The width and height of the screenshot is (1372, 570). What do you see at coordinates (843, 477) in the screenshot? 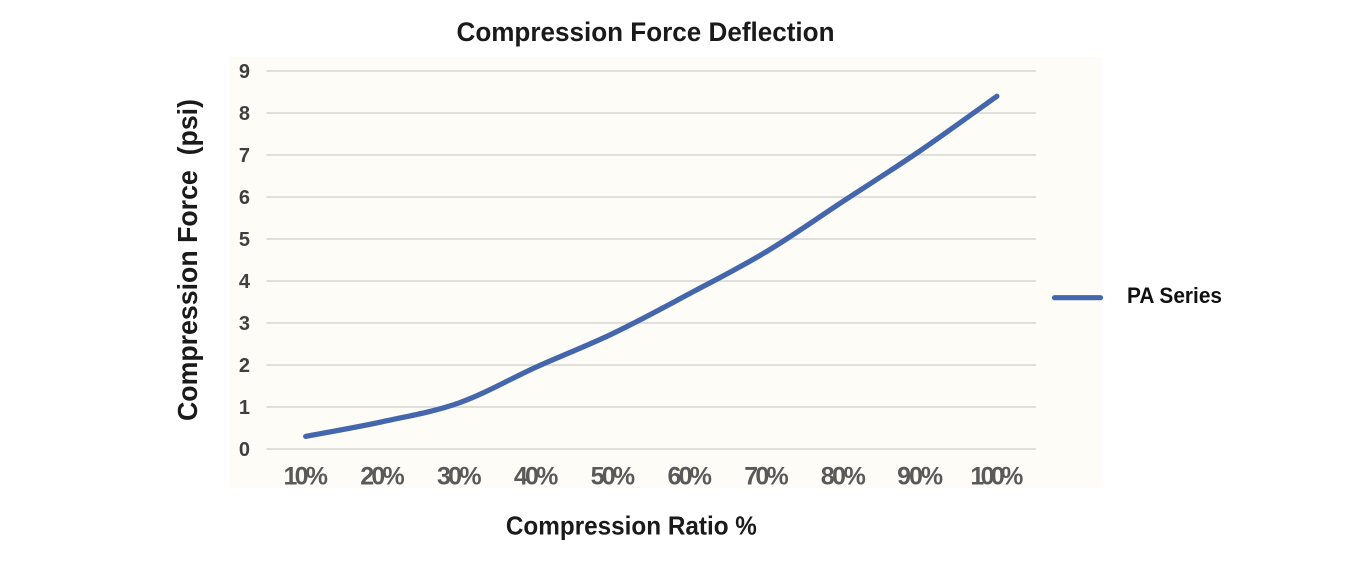
I see `svg-text: 80%` at bounding box center [843, 477].